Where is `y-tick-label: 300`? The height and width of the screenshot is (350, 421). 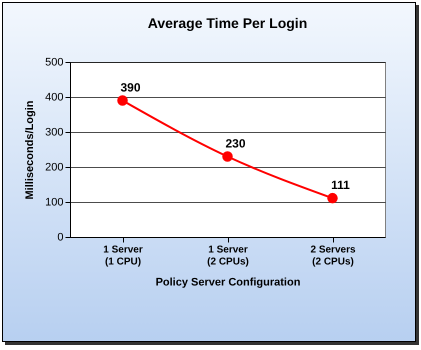 y-tick-label: 300 is located at coordinates (54, 132).